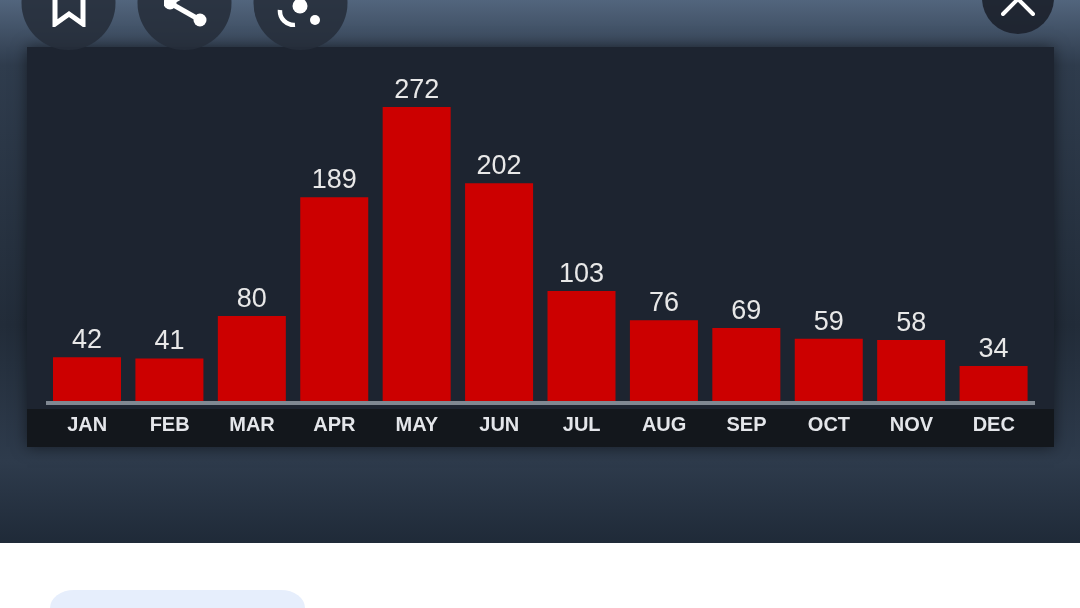 The image size is (1080, 608). What do you see at coordinates (993, 348) in the screenshot?
I see `data-label: 34` at bounding box center [993, 348].